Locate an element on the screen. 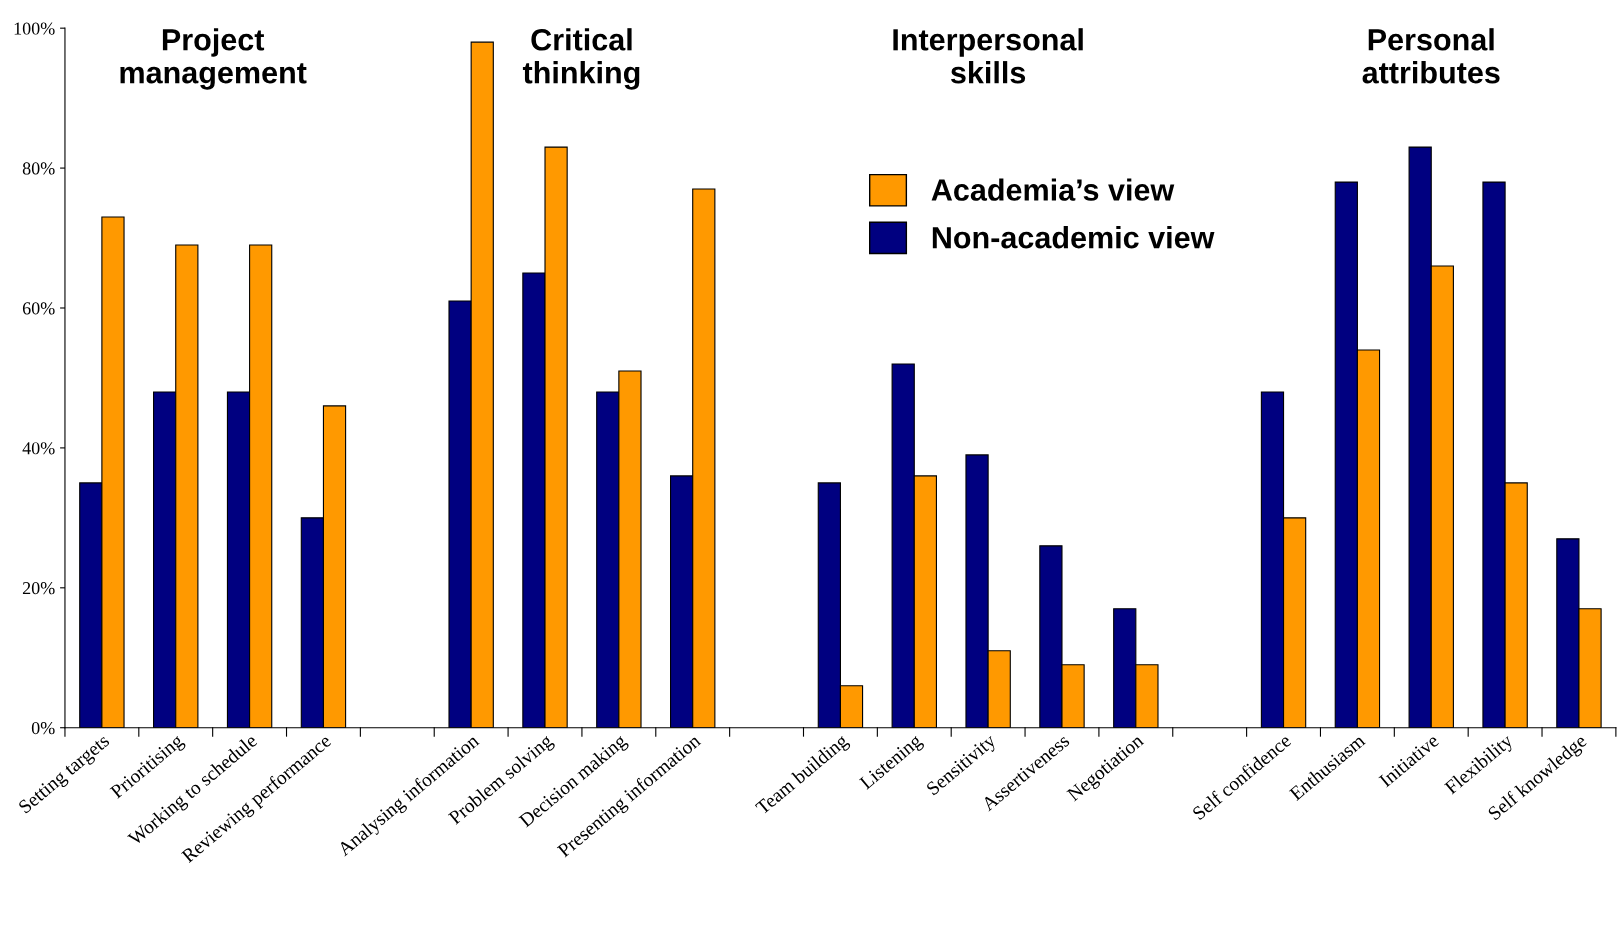  y-tick-label: 20% is located at coordinates (38, 588).